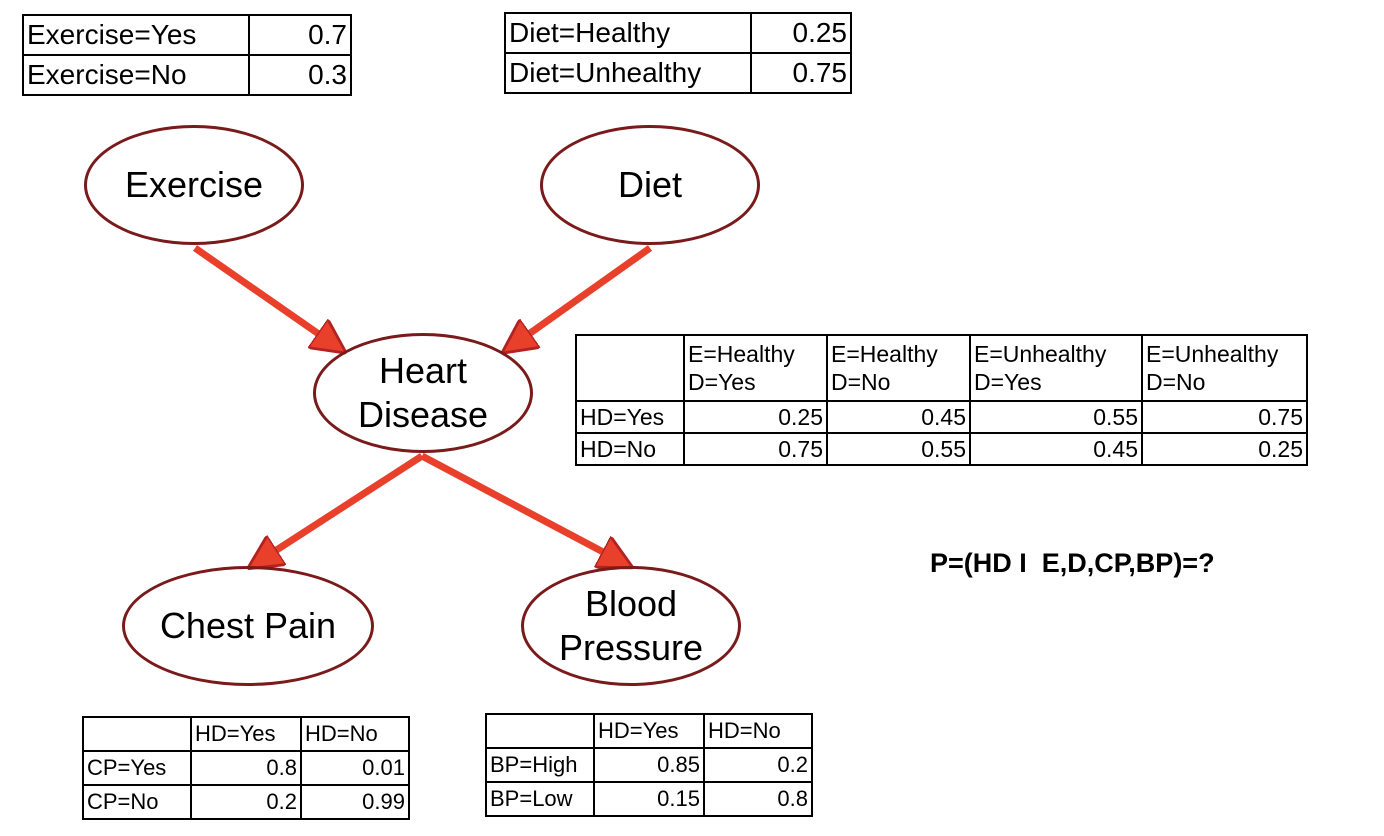 The height and width of the screenshot is (836, 1384). I want to click on table-row: BP=Low 0.15 0.8, so click(649, 799).